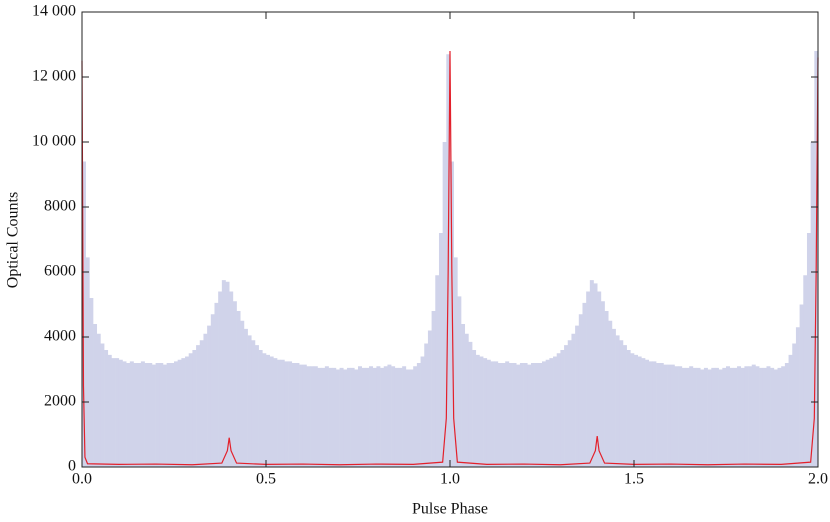 This screenshot has height=522, width=830. What do you see at coordinates (60, 206) in the screenshot?
I see `y-tick-label: 8000` at bounding box center [60, 206].